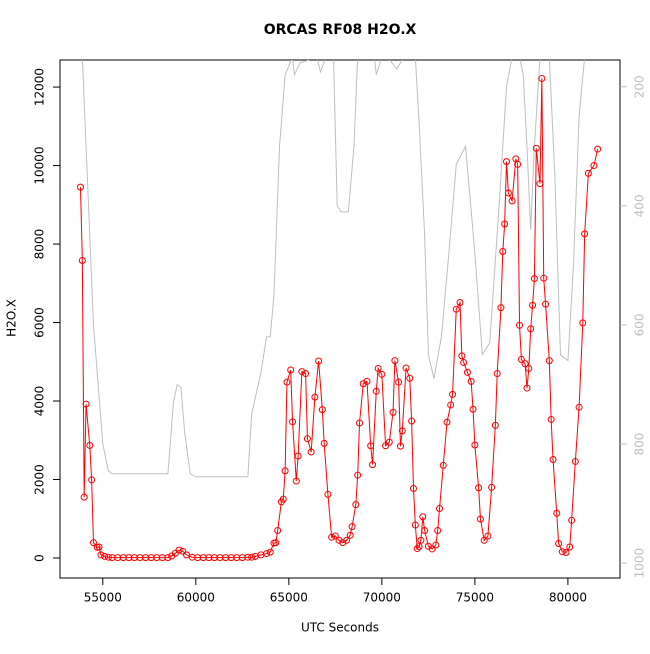 This screenshot has width=650, height=654. I want to click on y-tick-label: 8000, so click(40, 244).